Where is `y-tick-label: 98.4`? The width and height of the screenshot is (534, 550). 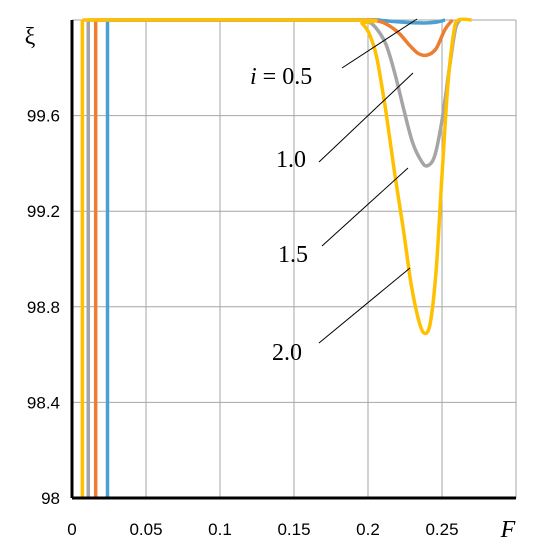 y-tick-label: 98.4 is located at coordinates (43, 402).